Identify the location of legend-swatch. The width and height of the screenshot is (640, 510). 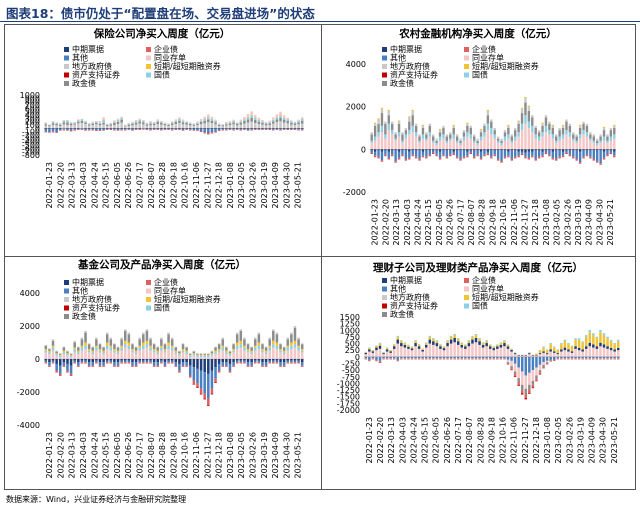
(466, 289).